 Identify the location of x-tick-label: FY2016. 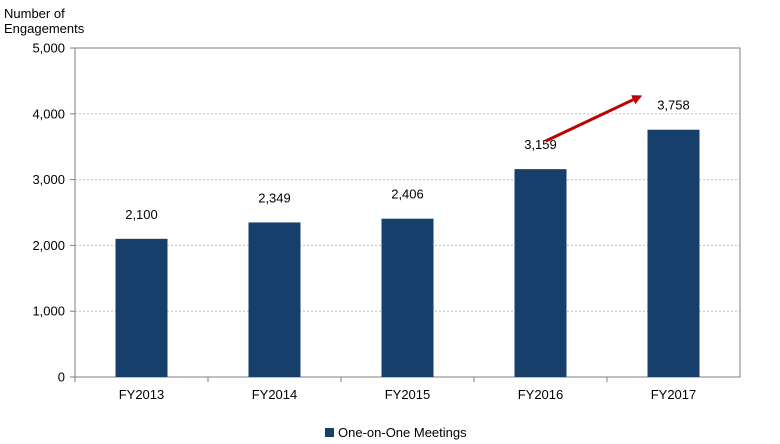
(541, 394).